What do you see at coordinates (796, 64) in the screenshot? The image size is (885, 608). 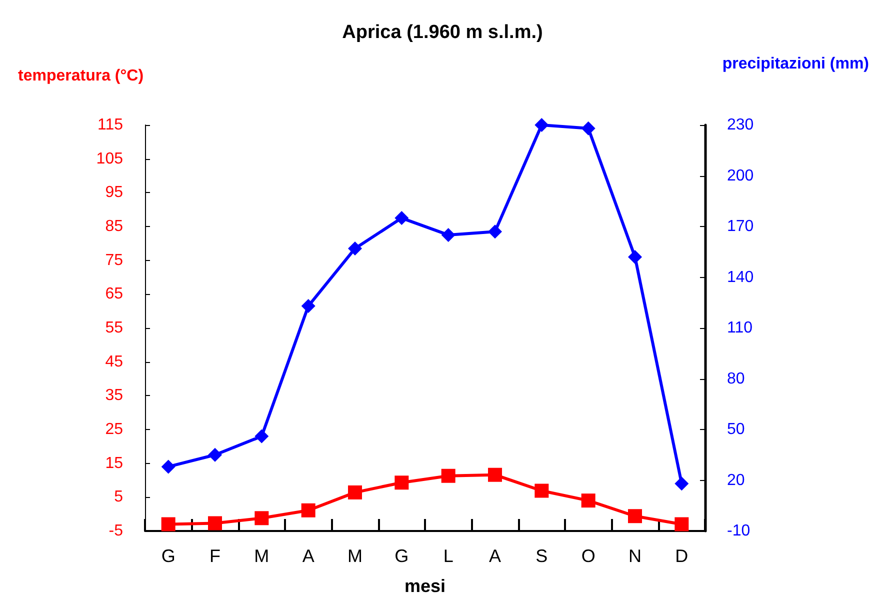 I see `y2-axis-title: precipitazioni (mm)` at bounding box center [796, 64].